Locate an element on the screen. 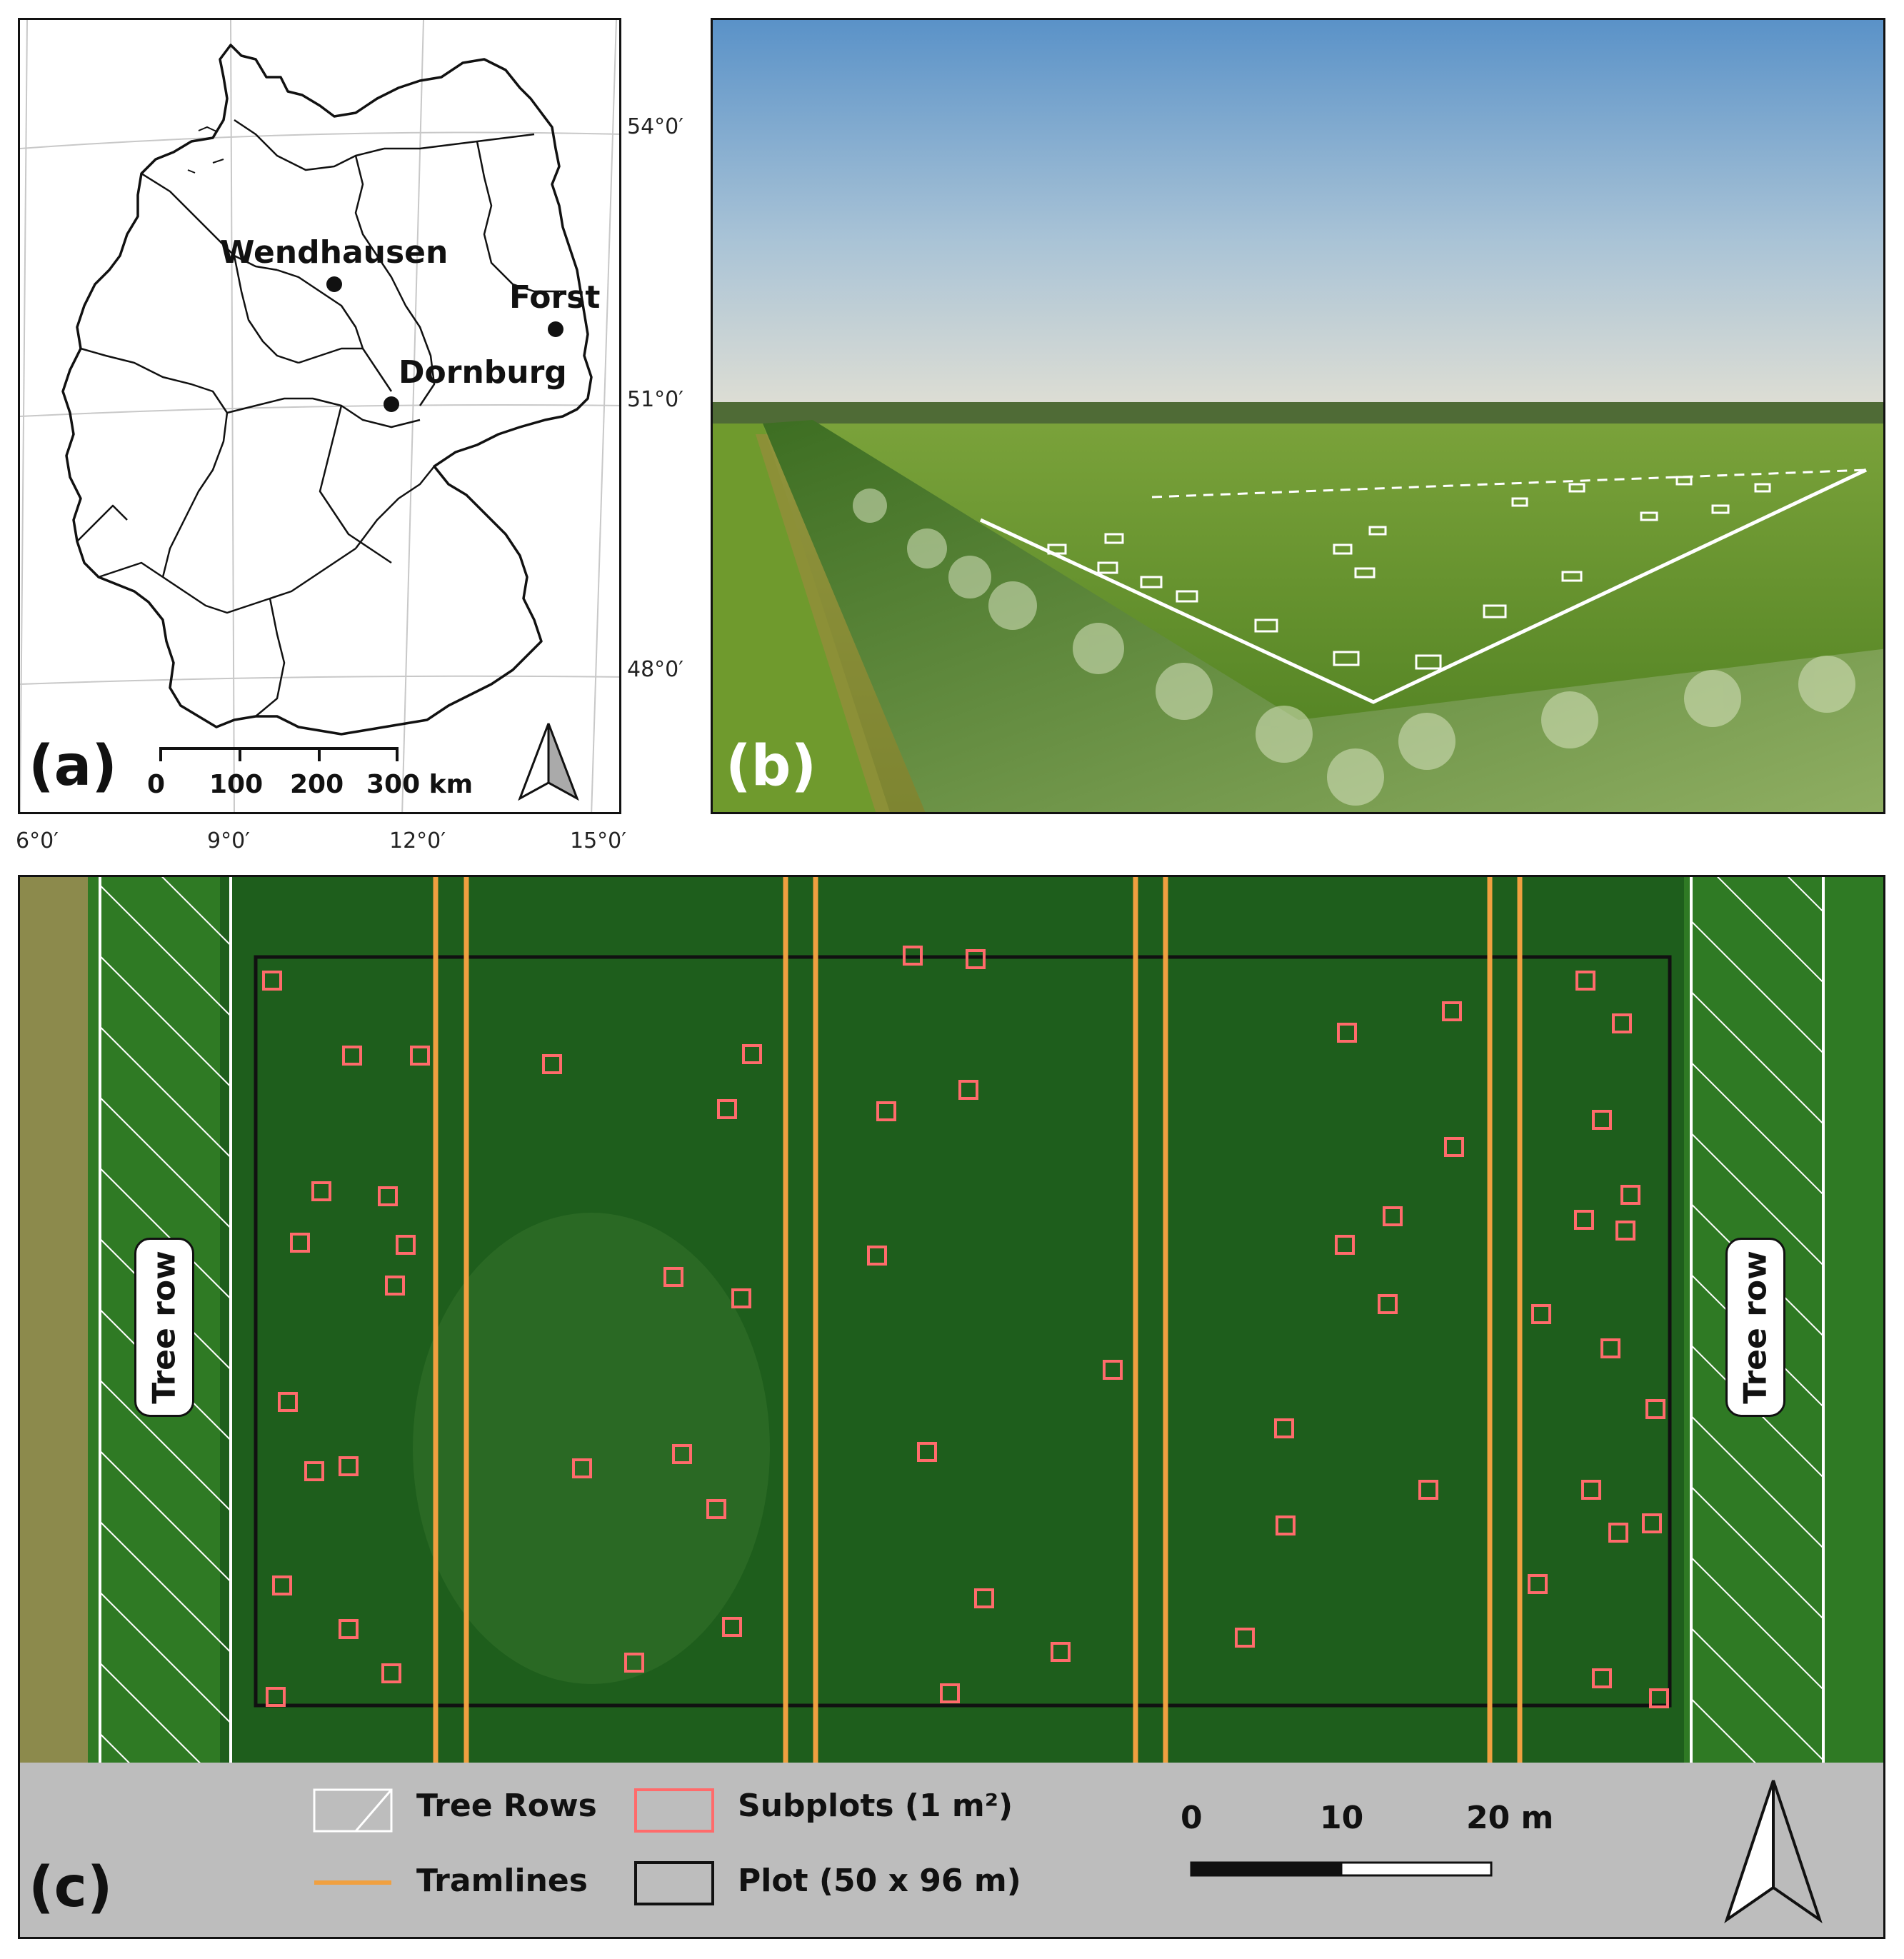 The image size is (1904, 1959). site-dot-wendhausen is located at coordinates (334, 284).